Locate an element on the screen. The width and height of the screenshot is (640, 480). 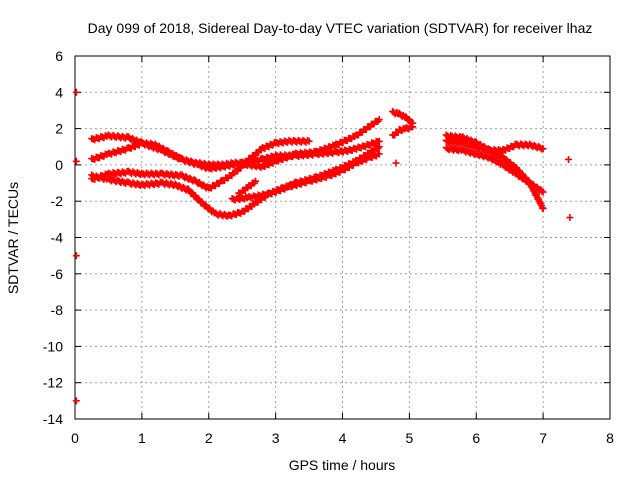
x-tick-label: 0 is located at coordinates (75, 438).